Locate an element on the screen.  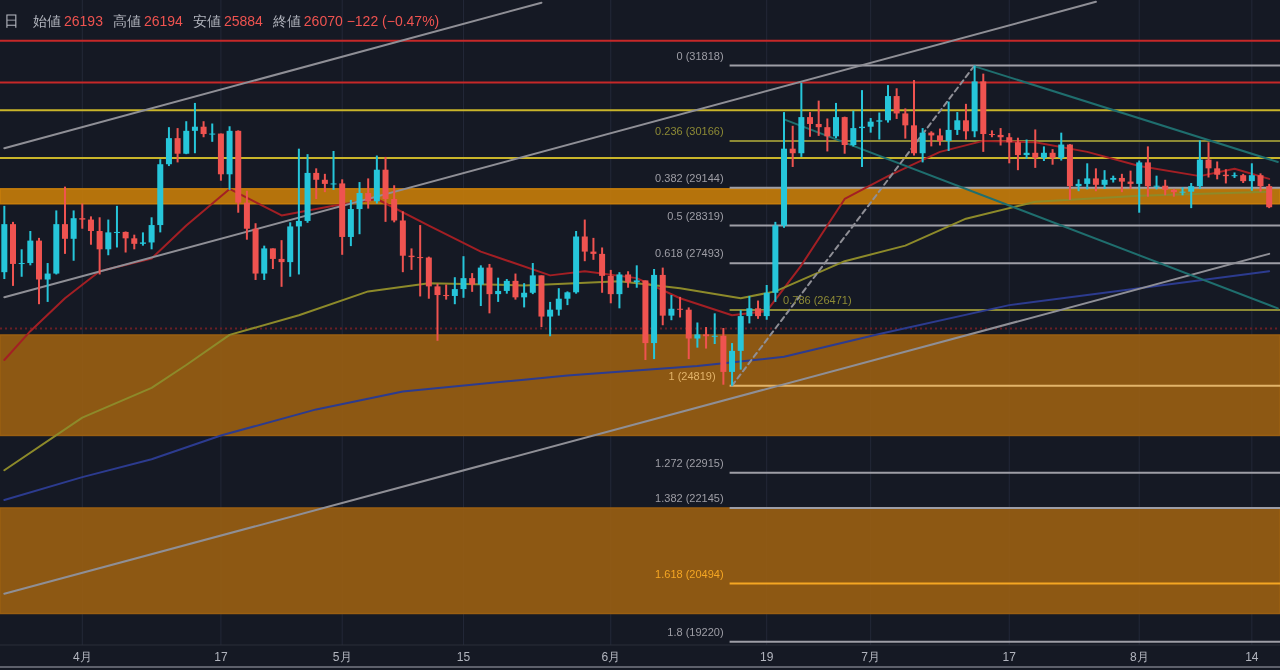
annotation: 高値 is located at coordinates (126, 21).